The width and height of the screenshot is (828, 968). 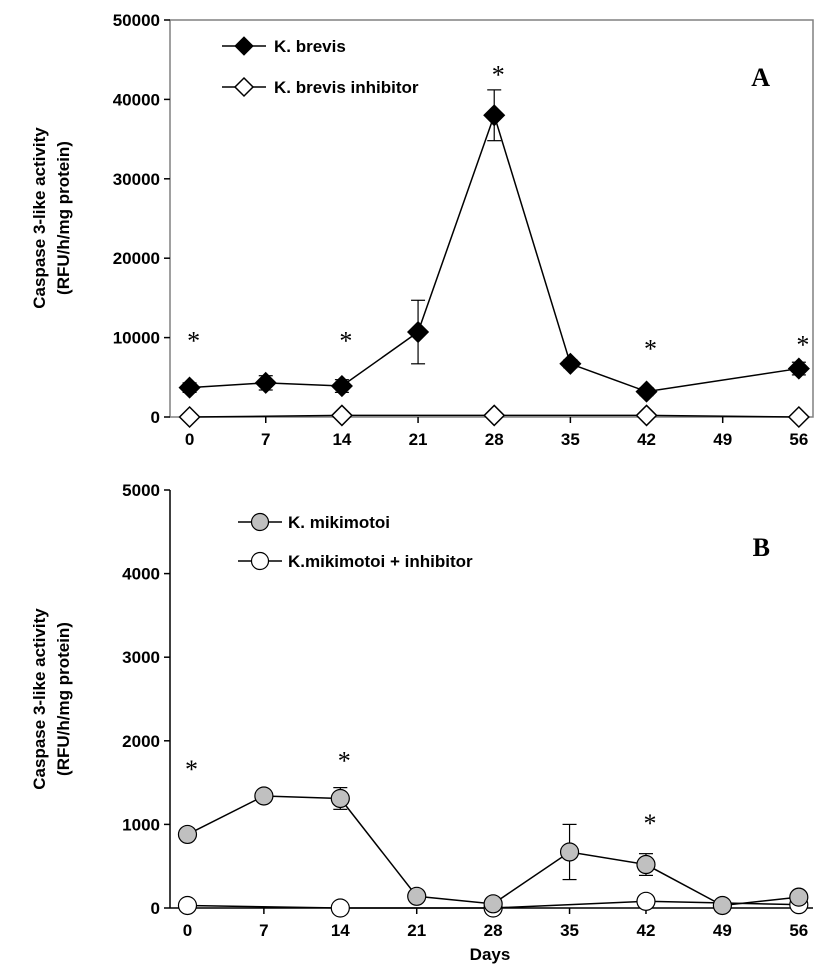 What do you see at coordinates (136, 99) in the screenshot?
I see `y-tick-label: 40000` at bounding box center [136, 99].